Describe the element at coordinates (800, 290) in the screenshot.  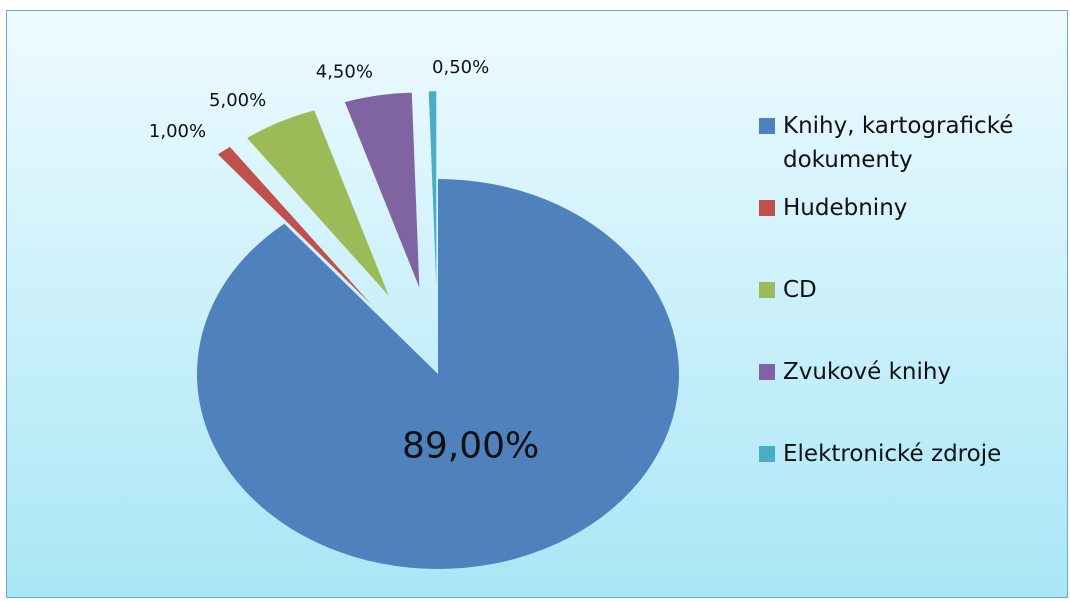
I see `legend-label: CD` at that location.